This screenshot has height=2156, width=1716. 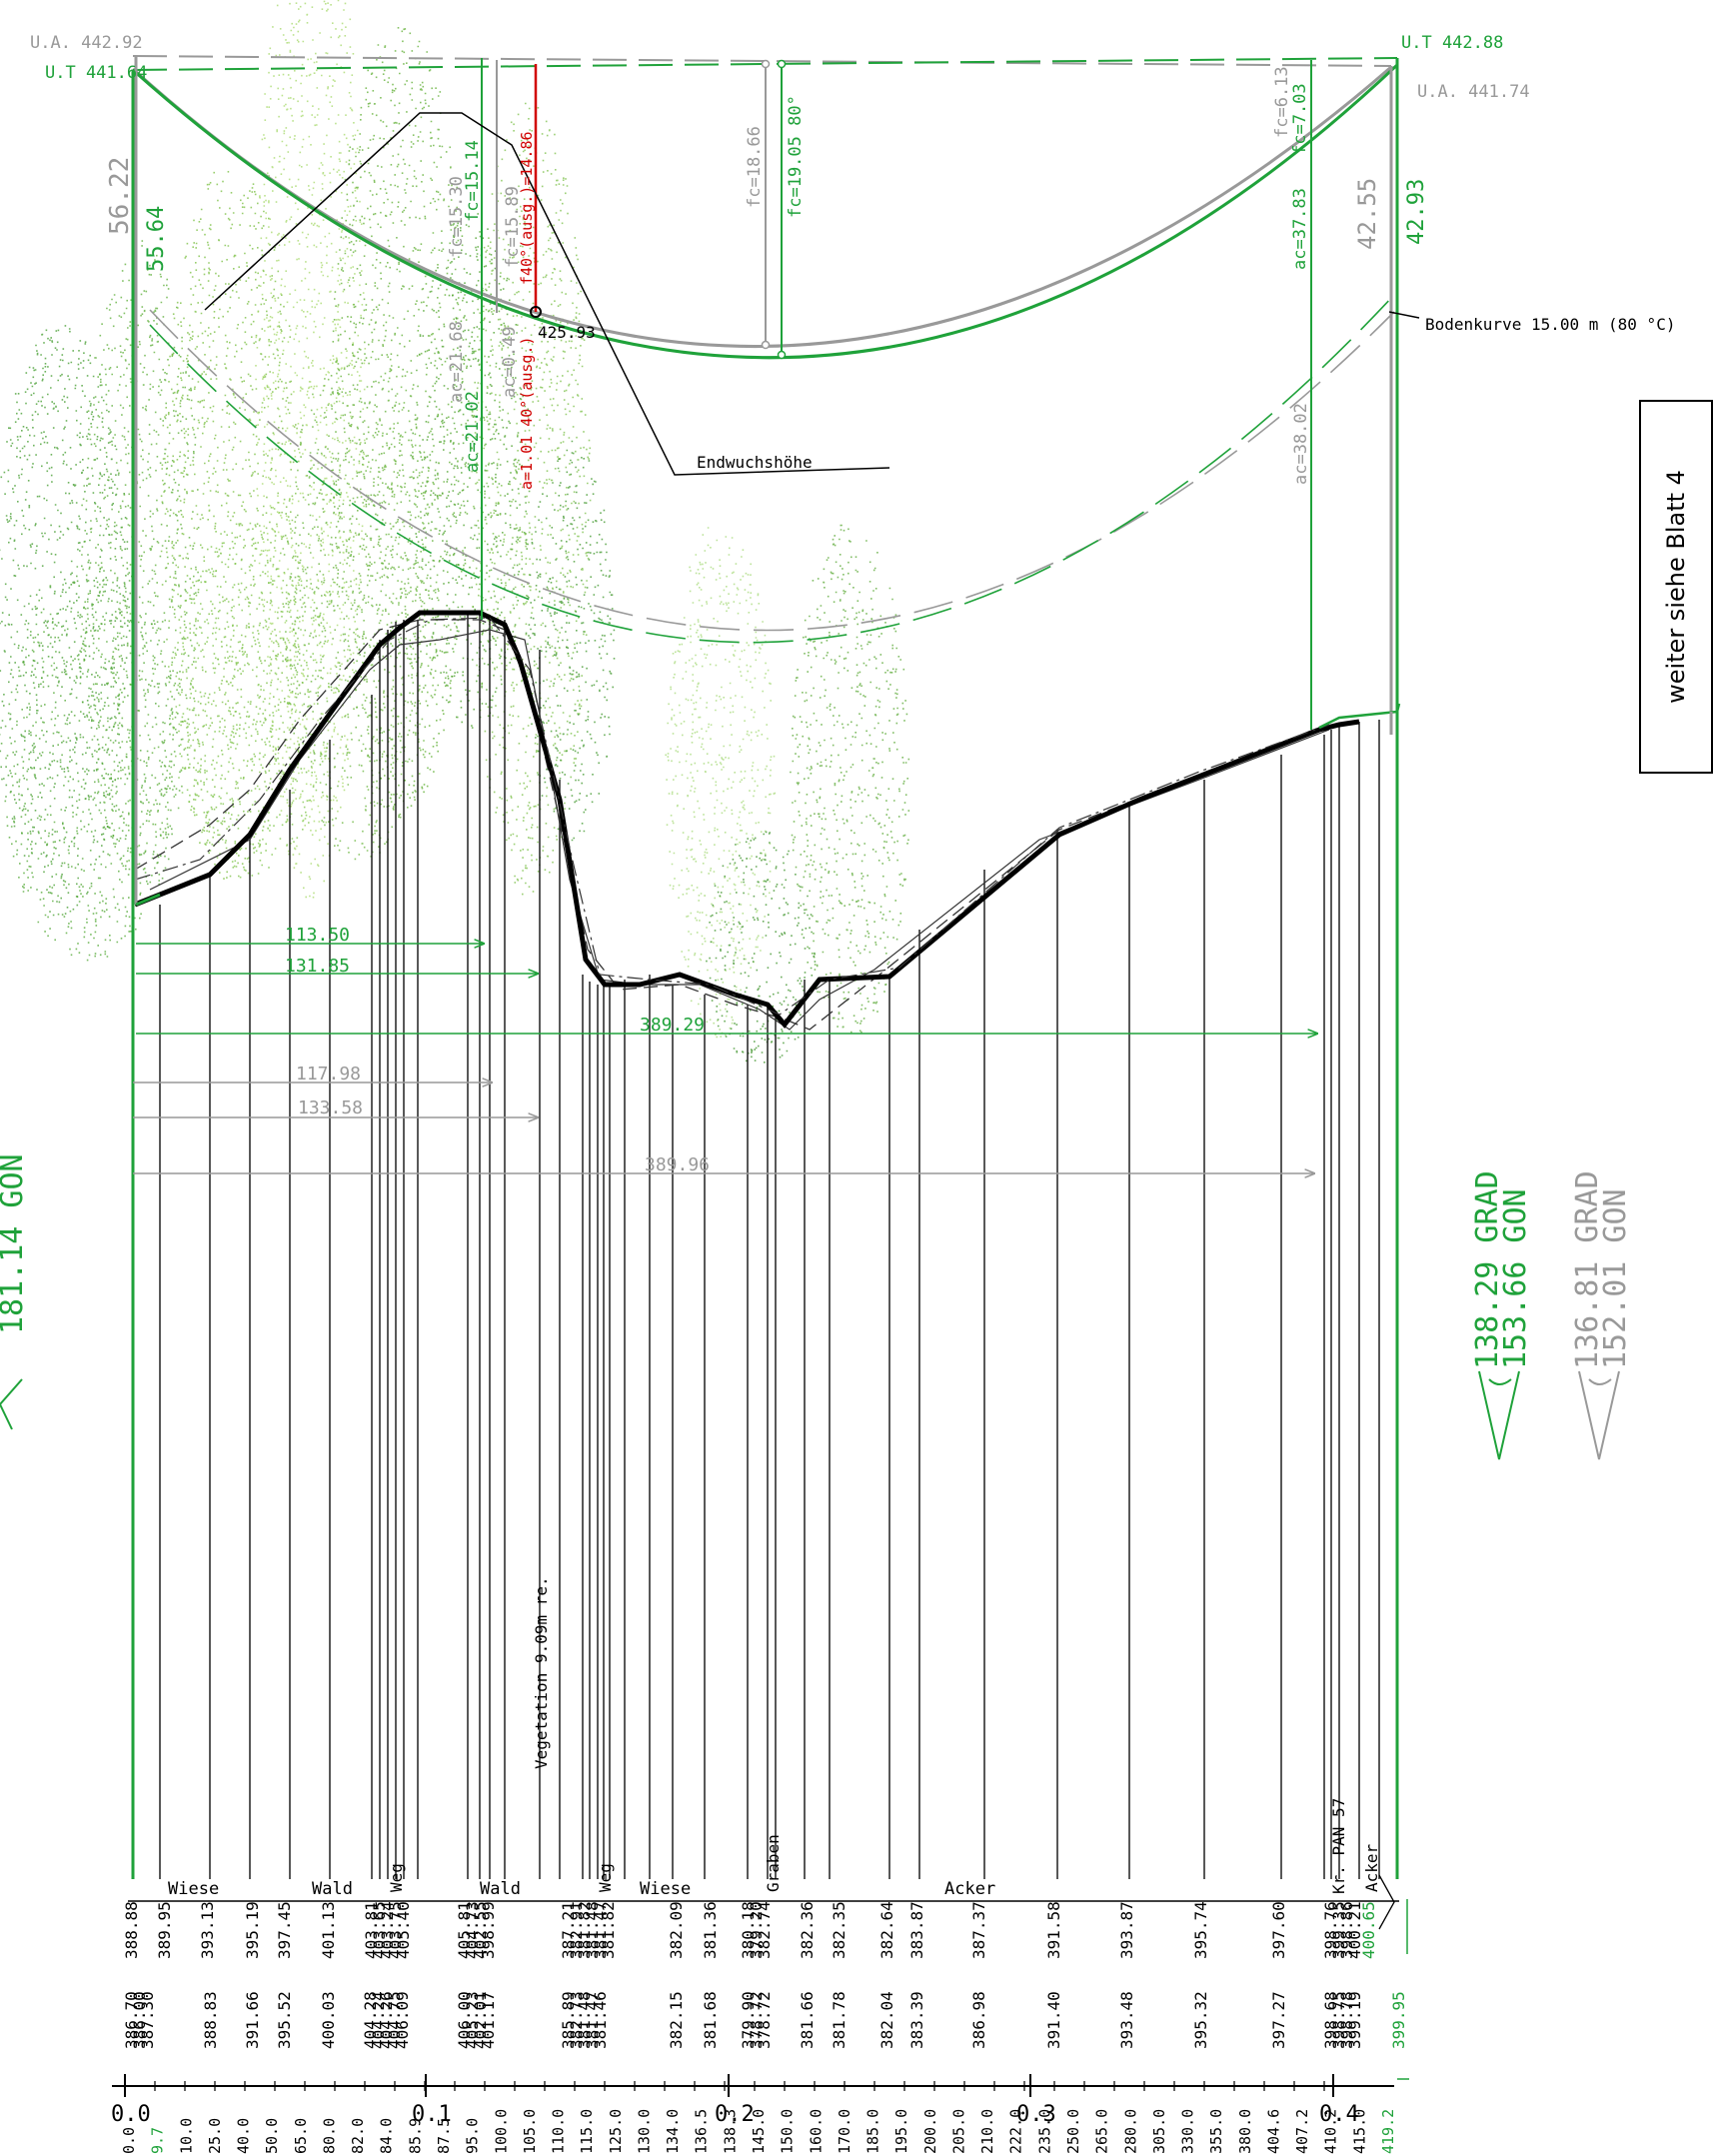 What do you see at coordinates (1053, 2020) in the screenshot?
I see `height-value: 391.40` at bounding box center [1053, 2020].